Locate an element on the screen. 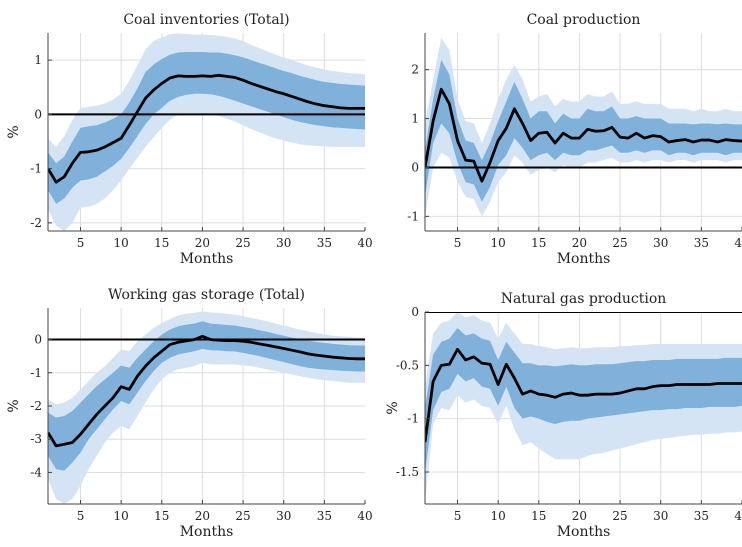 The width and height of the screenshot is (742, 547). y-tick-label: -4 is located at coordinates (36, 472).